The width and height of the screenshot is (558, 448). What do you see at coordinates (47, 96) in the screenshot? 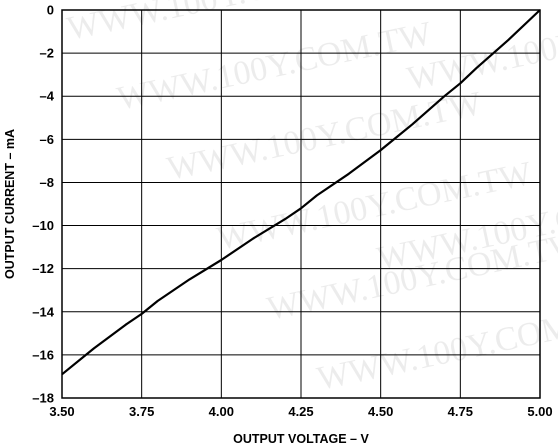
I see `y-tick-label: –4` at bounding box center [47, 96].